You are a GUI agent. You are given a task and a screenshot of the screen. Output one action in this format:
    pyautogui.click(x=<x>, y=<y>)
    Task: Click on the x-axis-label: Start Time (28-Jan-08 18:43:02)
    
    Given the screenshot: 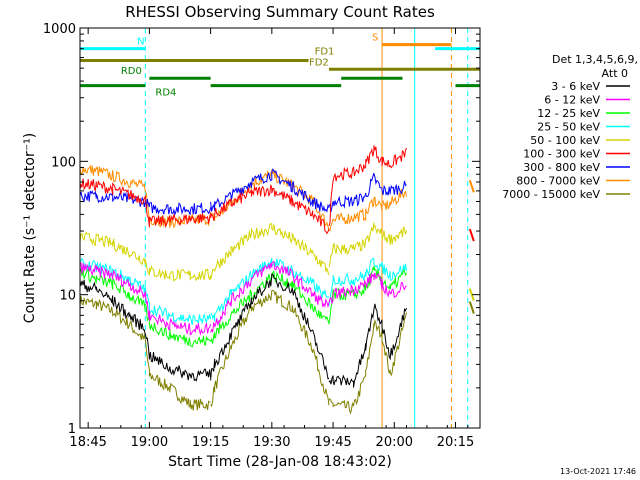 What is the action you would take?
    pyautogui.click(x=280, y=462)
    